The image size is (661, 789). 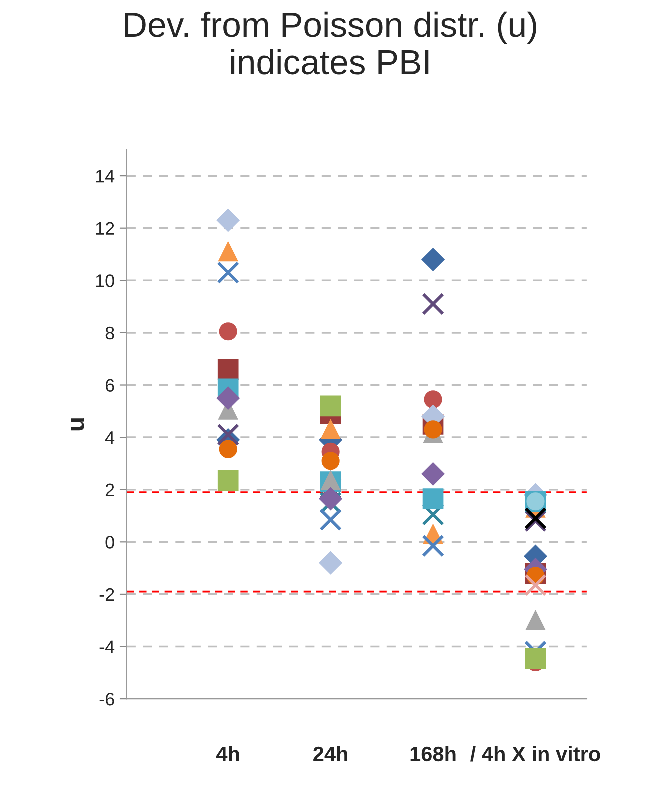 What do you see at coordinates (331, 754) in the screenshot?
I see `x-tick-label: 24h` at bounding box center [331, 754].